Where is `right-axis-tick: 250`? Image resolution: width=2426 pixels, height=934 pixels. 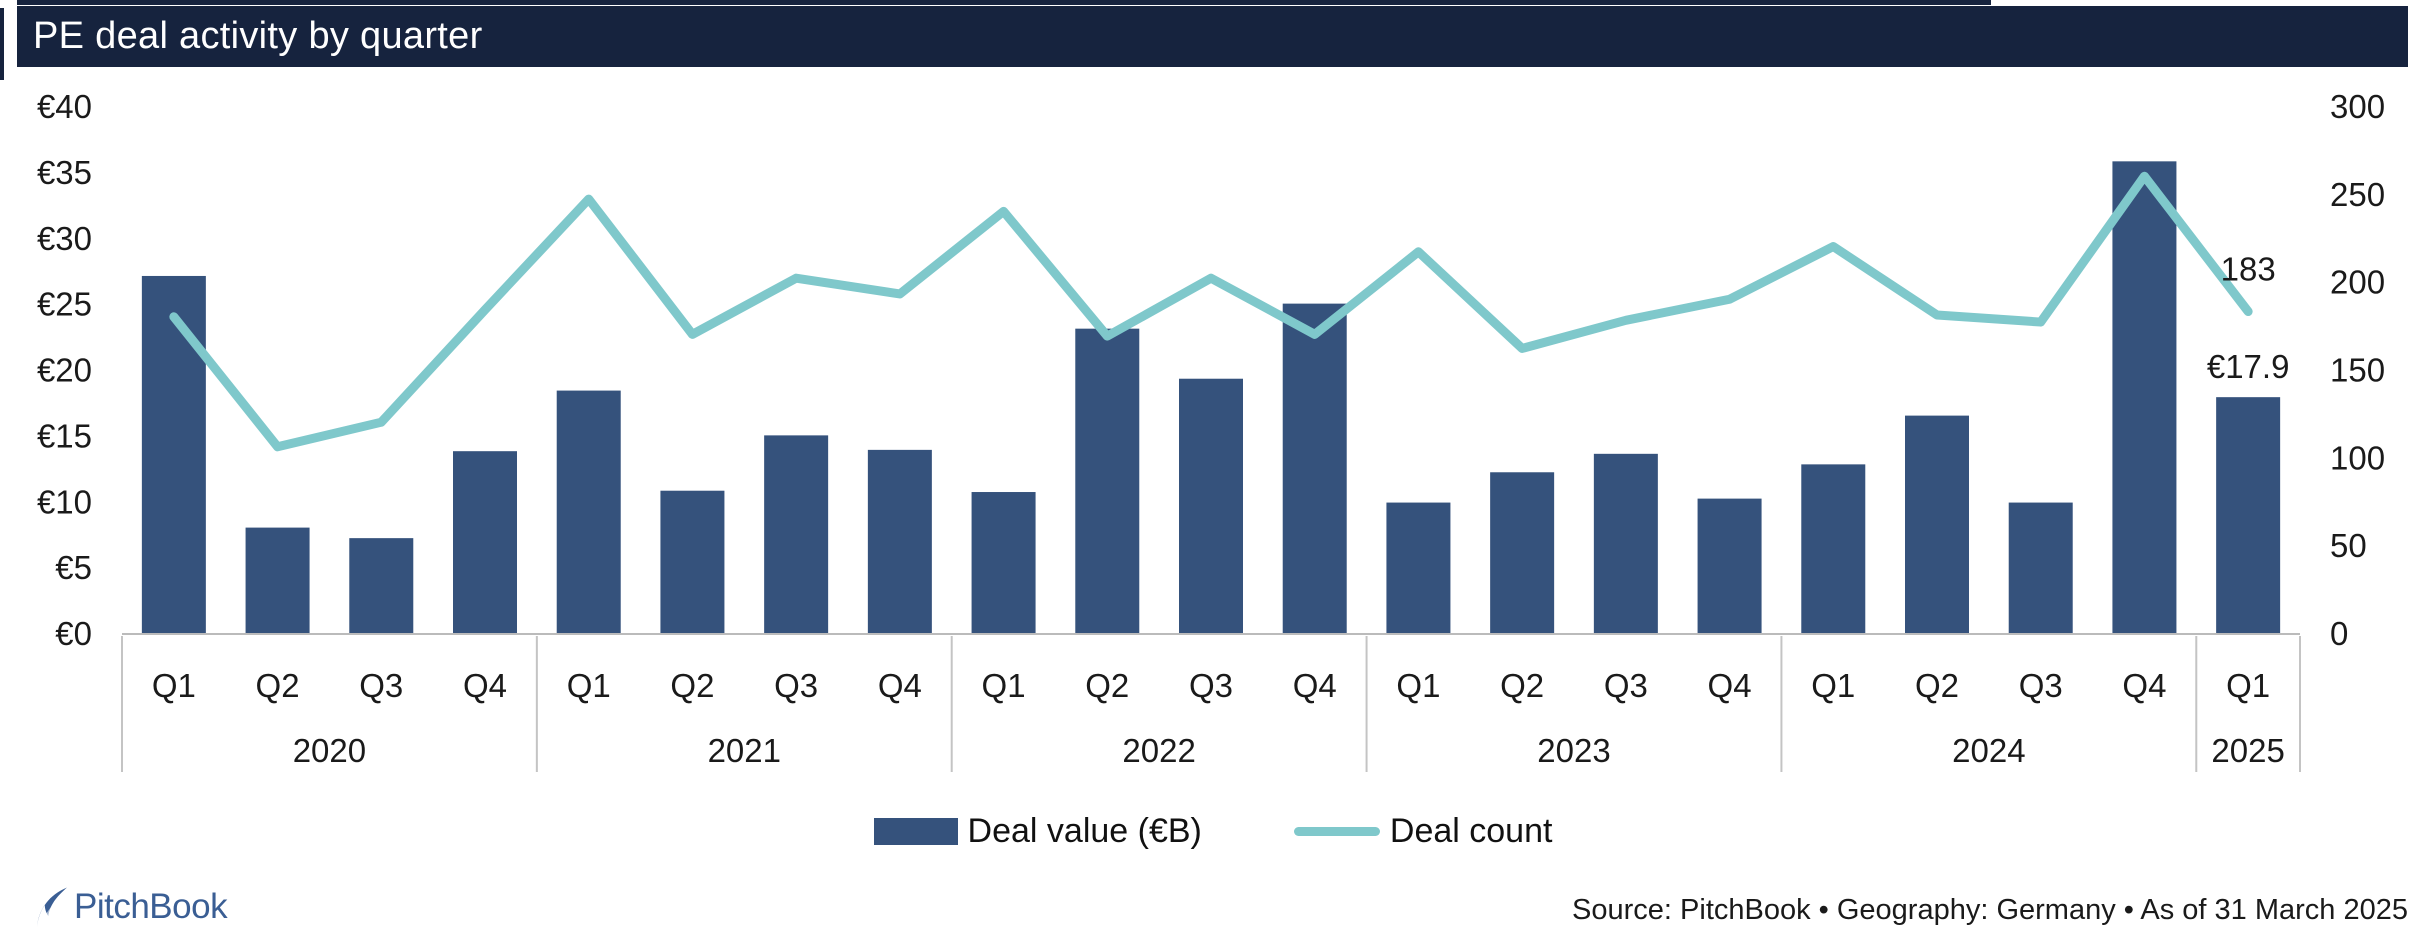
right-axis-tick: 250 is located at coordinates (2357, 194).